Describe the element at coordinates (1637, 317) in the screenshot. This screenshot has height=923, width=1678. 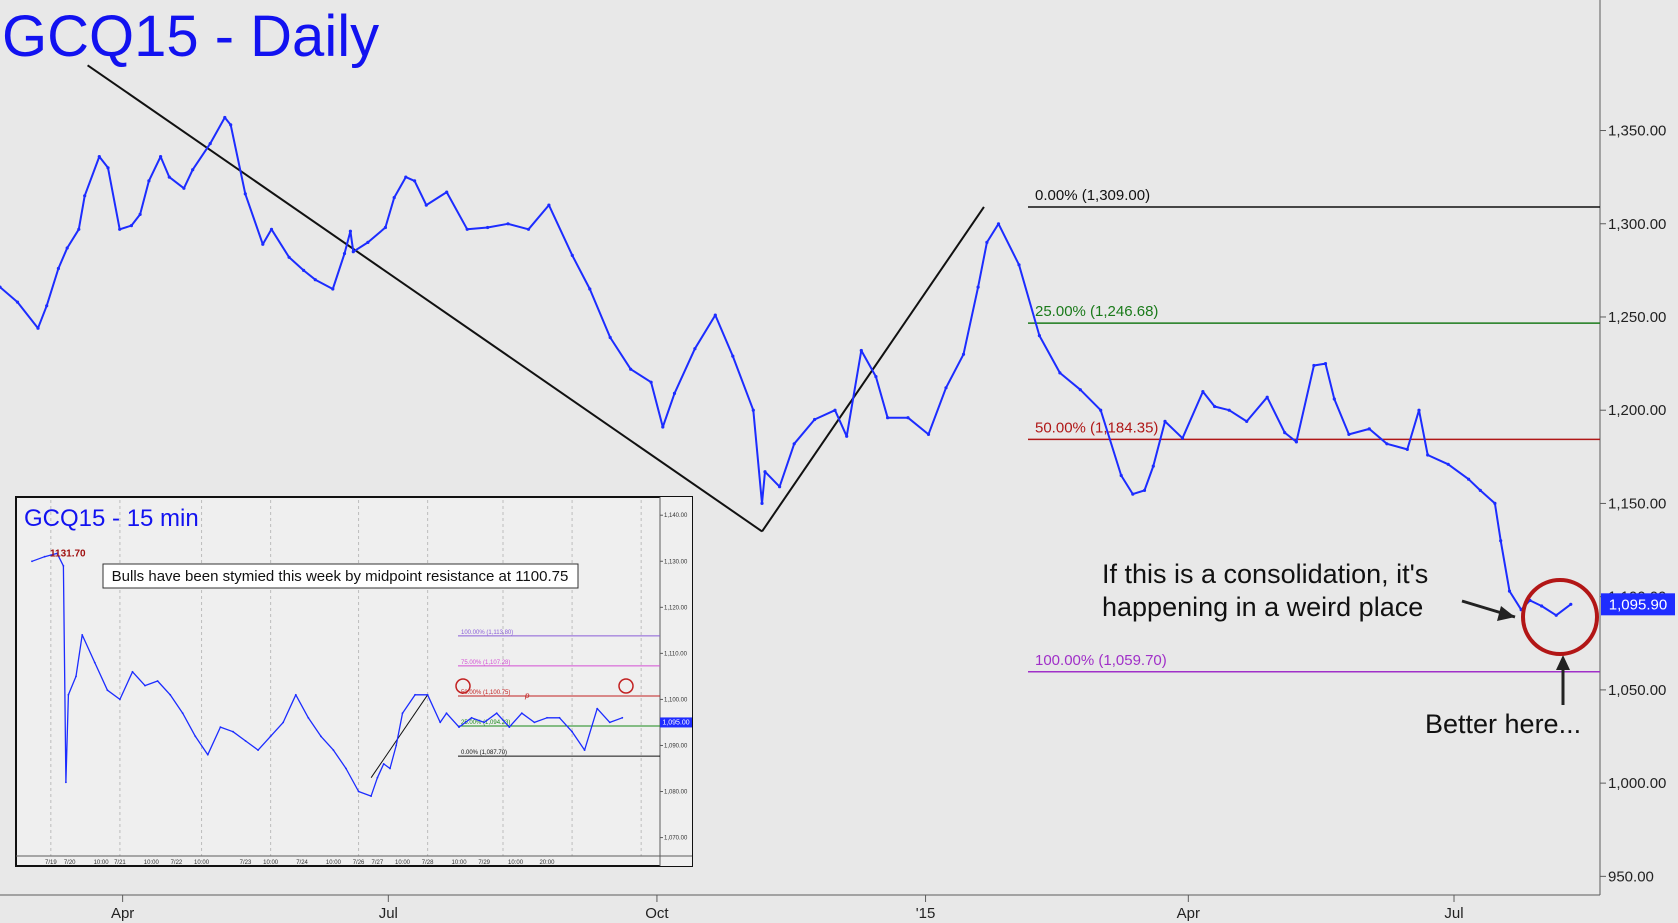
I see `main-y-tick-label-6: 1,250.00` at that location.